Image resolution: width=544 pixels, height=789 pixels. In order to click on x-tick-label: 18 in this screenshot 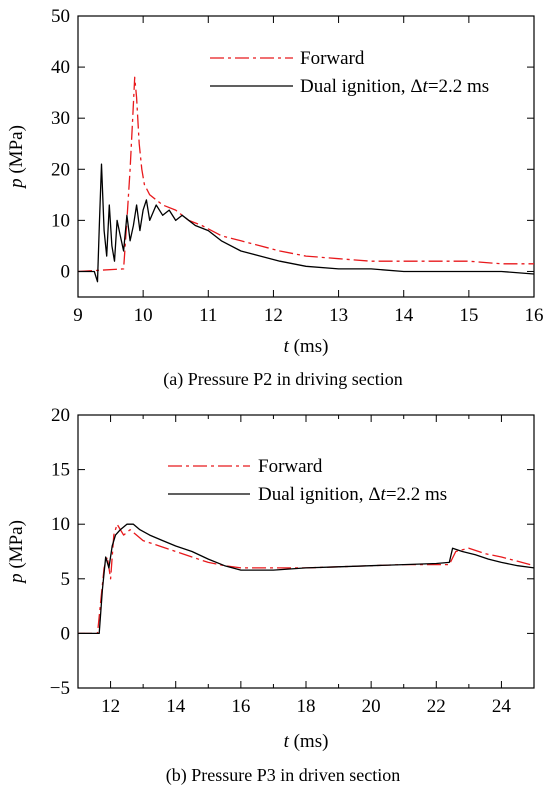, I will do `click(306, 706)`.